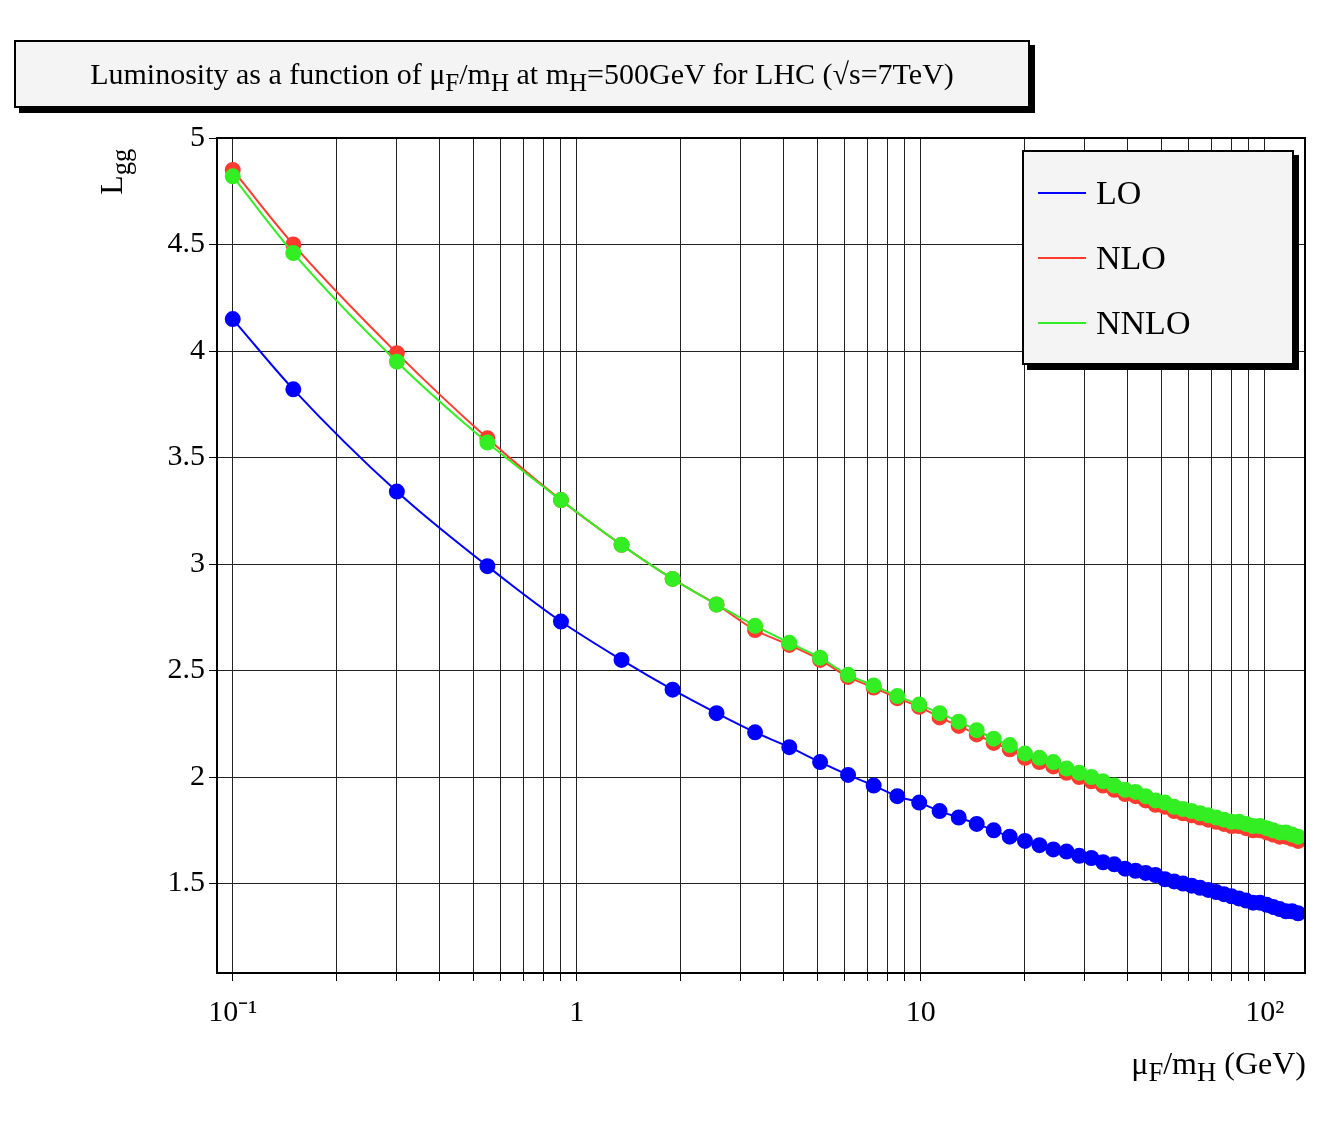 Image resolution: width=1326 pixels, height=1145 pixels. What do you see at coordinates (1131, 257) in the screenshot?
I see `legend-label: NLO` at bounding box center [1131, 257].